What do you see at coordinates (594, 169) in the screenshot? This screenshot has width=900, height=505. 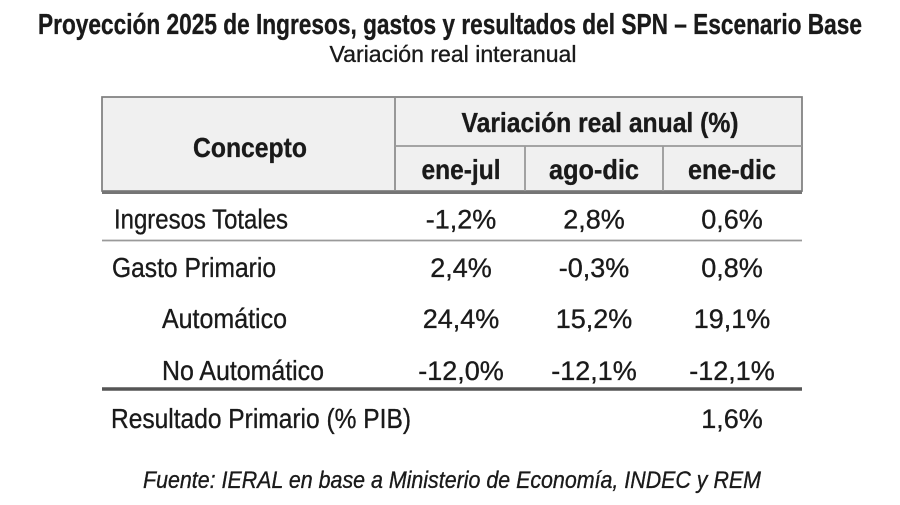 I see `svg-text: ago-dic` at bounding box center [594, 169].